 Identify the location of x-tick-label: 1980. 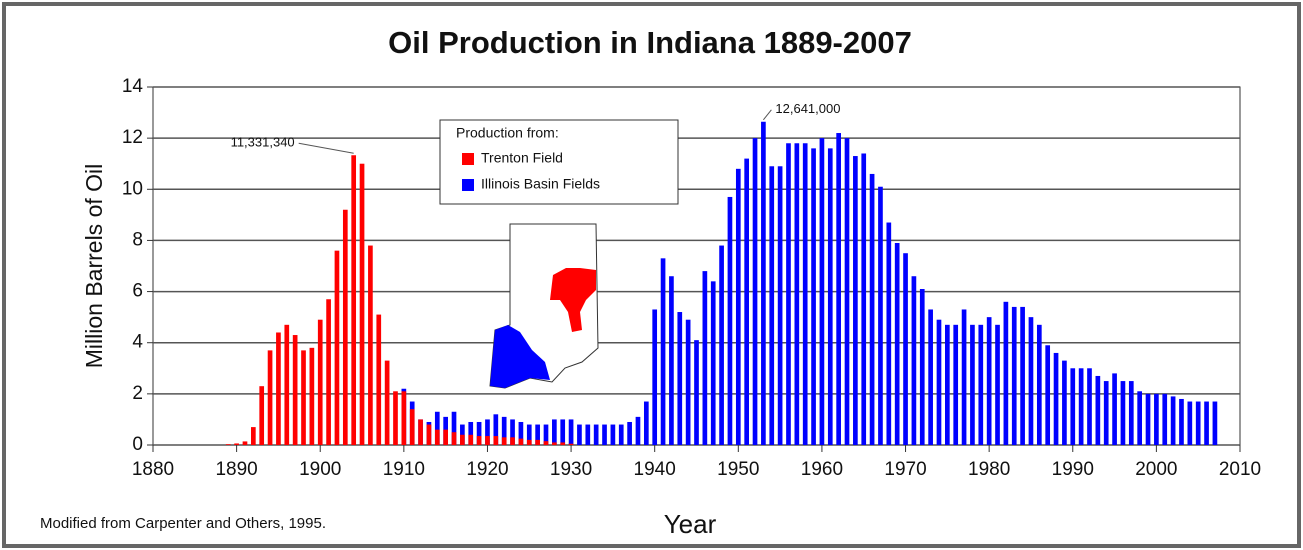
(989, 469).